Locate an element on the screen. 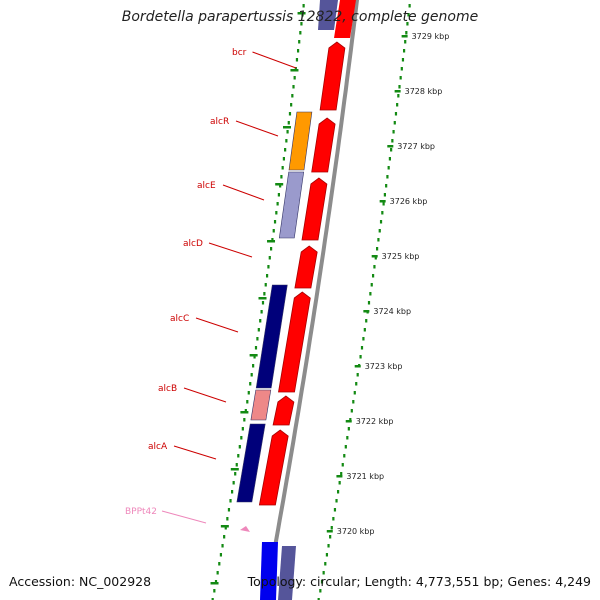 Image resolution: width=600 pixels, height=600 pixels. leader-line-BPPt42 is located at coordinates (184, 517).